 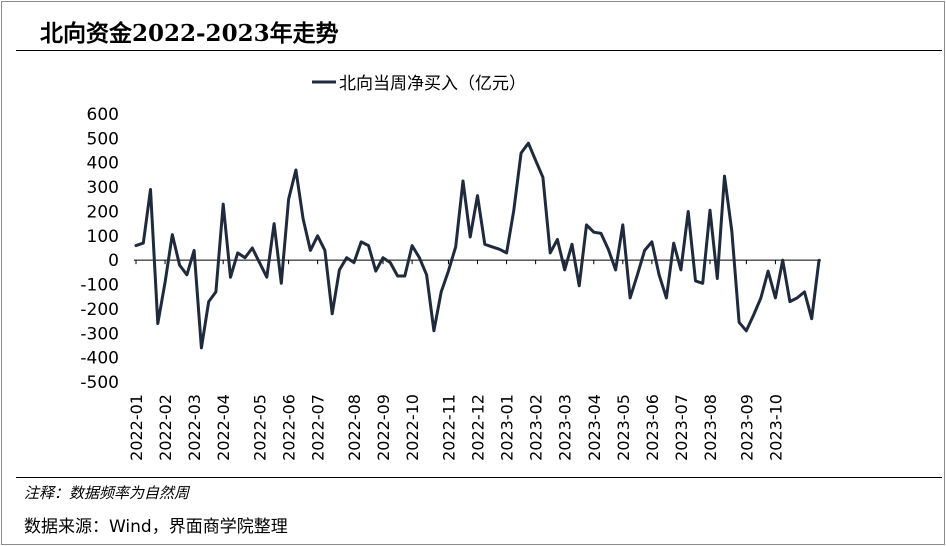 I want to click on title-divider, so click(x=479, y=50).